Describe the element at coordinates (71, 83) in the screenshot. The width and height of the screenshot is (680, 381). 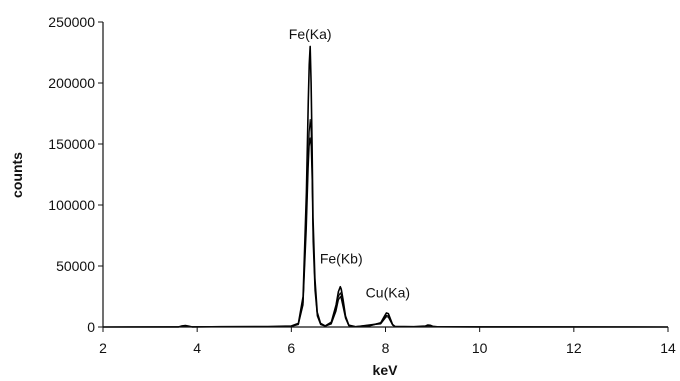
I see `y-tick-label: 200000` at that location.